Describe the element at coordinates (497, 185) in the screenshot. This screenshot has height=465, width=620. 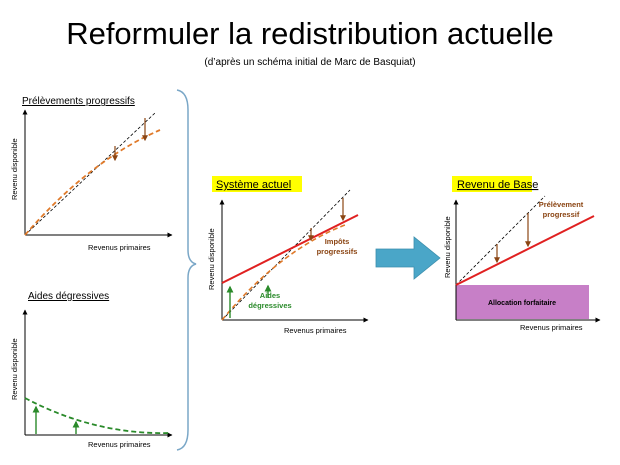
I see `panel-basic-income-title: Revenu de Base` at that location.